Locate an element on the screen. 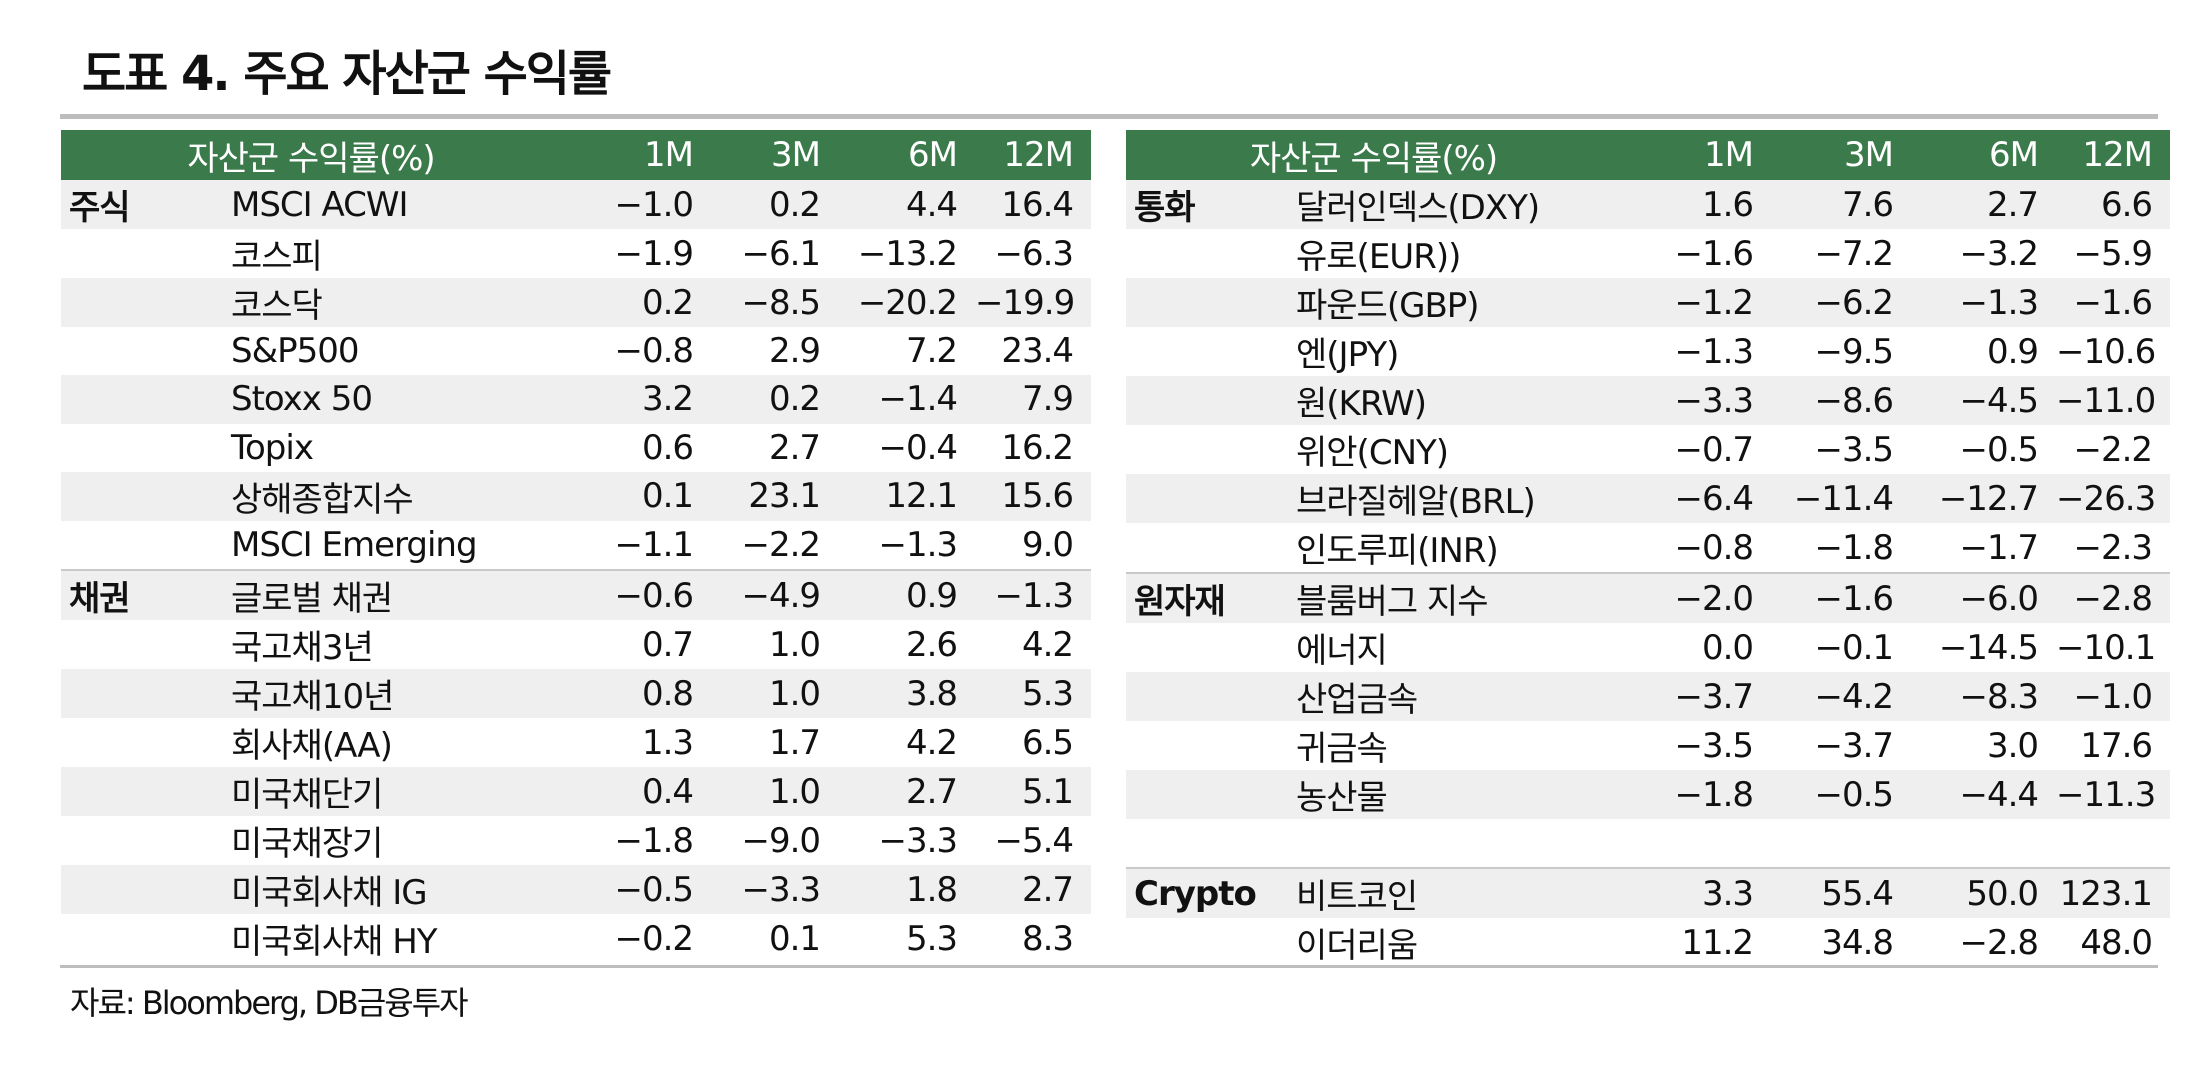 The image size is (2196, 1074). return-3m-cell: −3.7 is located at coordinates (1841, 745).